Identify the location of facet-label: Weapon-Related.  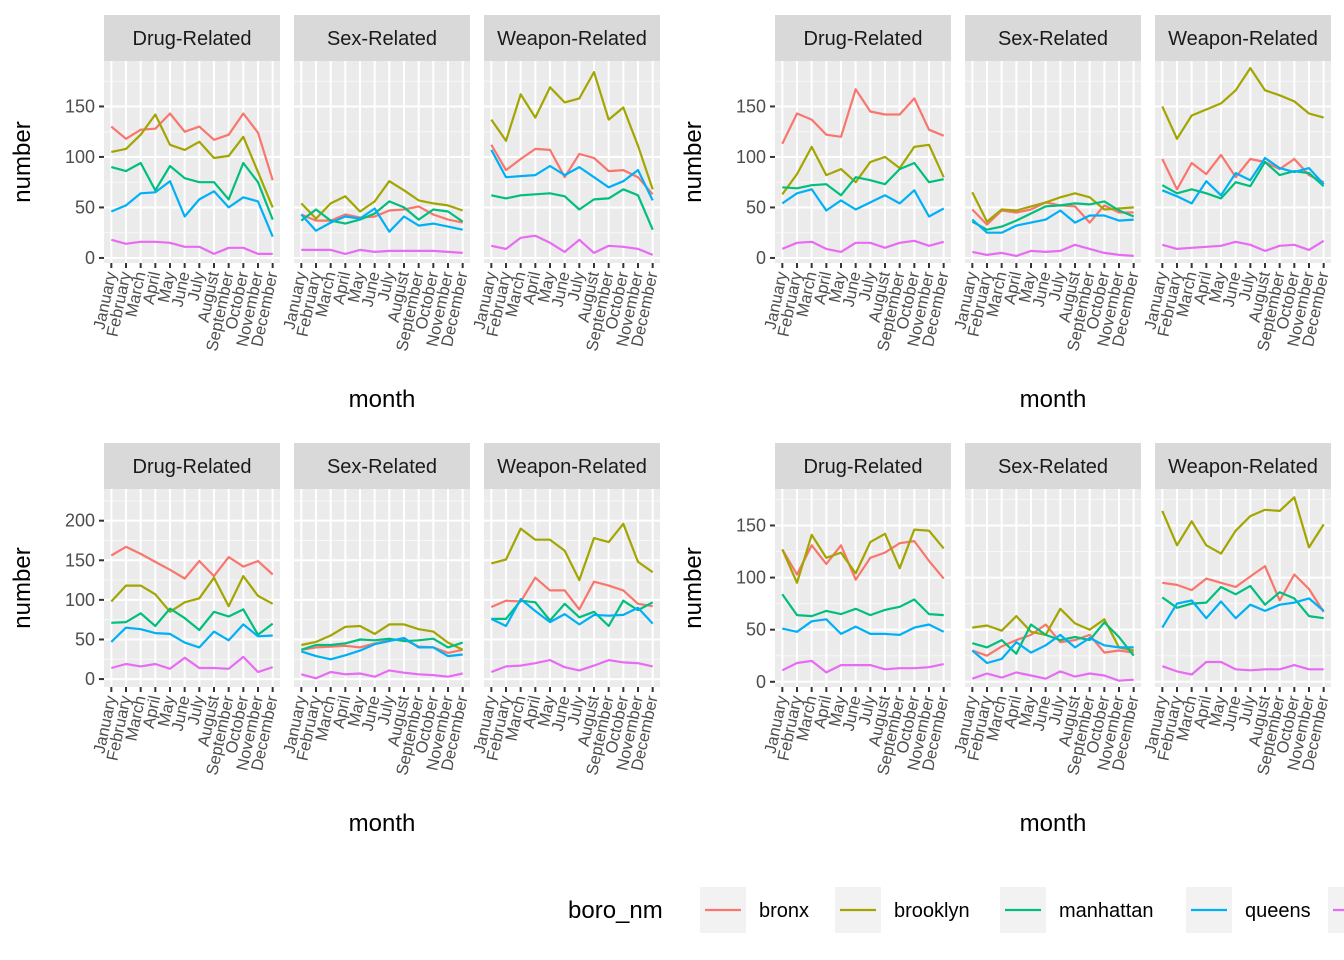
(572, 467).